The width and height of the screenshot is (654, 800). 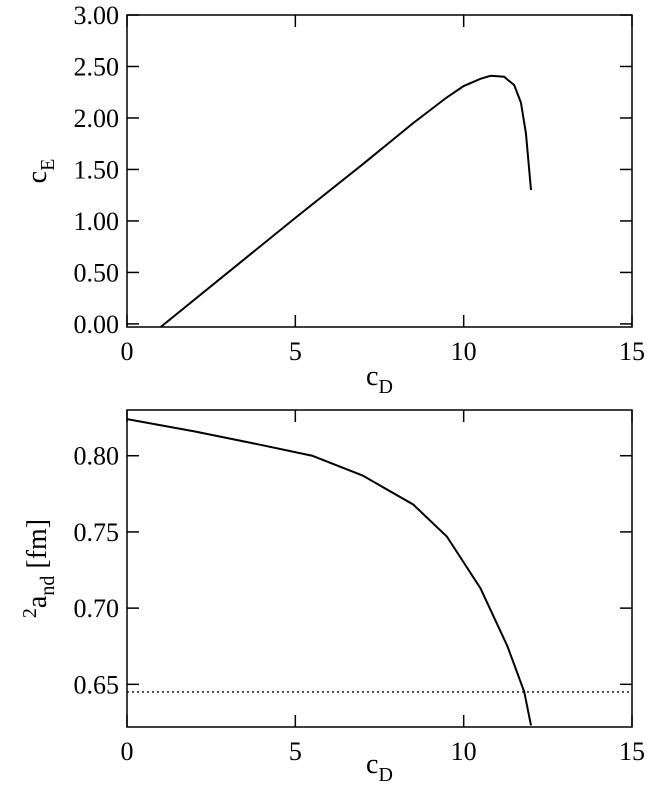 What do you see at coordinates (97, 532) in the screenshot?
I see `y-tick-label: 0.75` at bounding box center [97, 532].